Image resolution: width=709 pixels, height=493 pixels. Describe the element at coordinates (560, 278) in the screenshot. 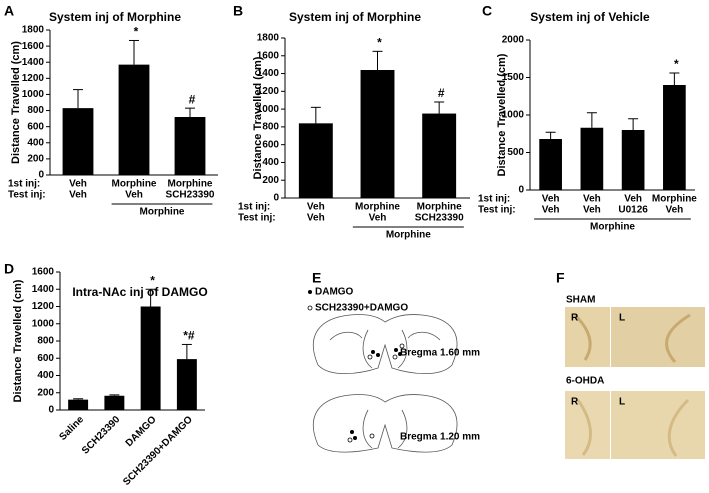

I see `panel-letter: F` at that location.